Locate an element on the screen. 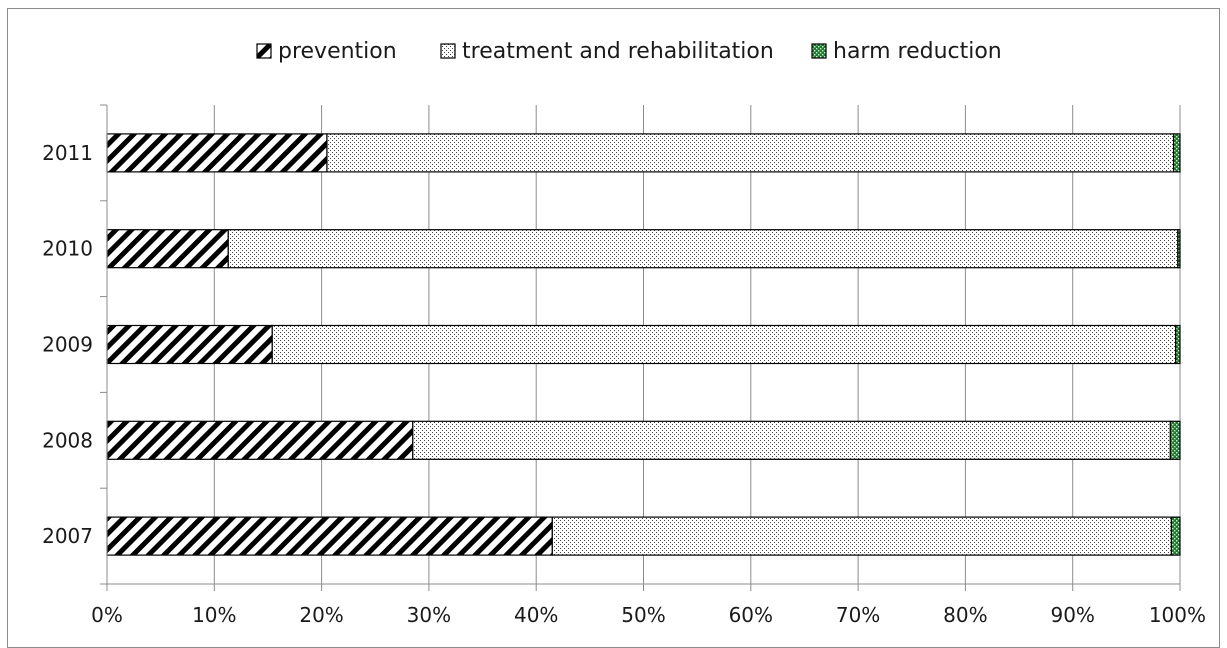 The image size is (1227, 648). y-axis-labels: 2007 2008 2009 2010 2011 is located at coordinates (67, 344).